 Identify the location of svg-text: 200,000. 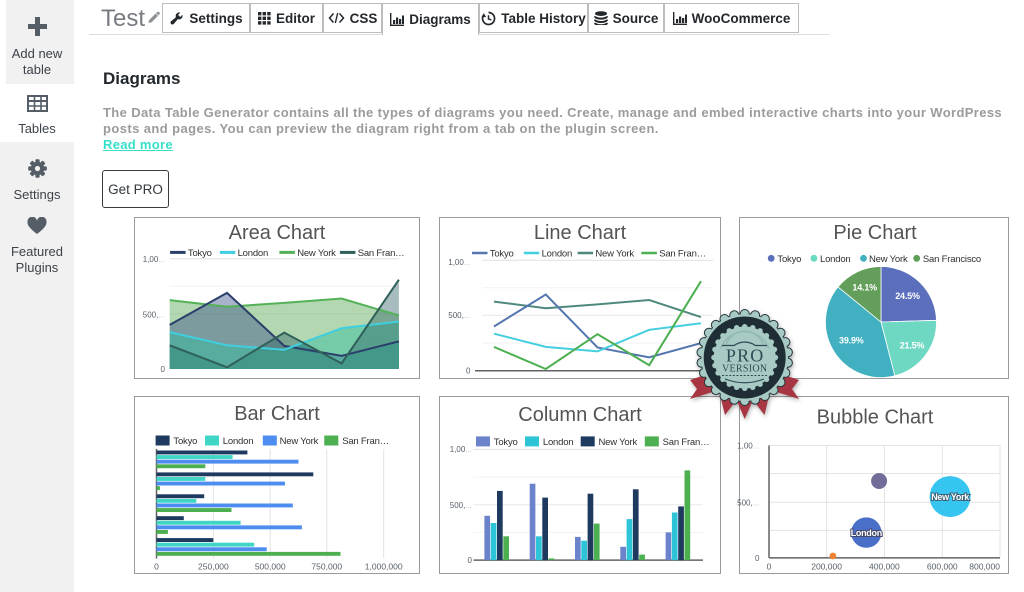
(826, 567).